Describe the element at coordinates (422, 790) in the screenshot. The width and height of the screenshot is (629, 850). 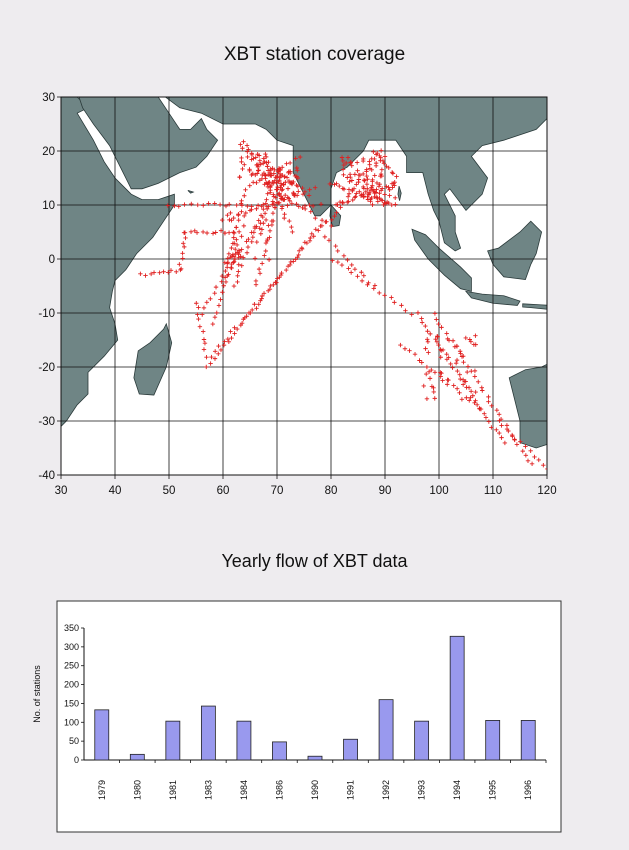
I see `bar-x-tick-label: 1993` at that location.